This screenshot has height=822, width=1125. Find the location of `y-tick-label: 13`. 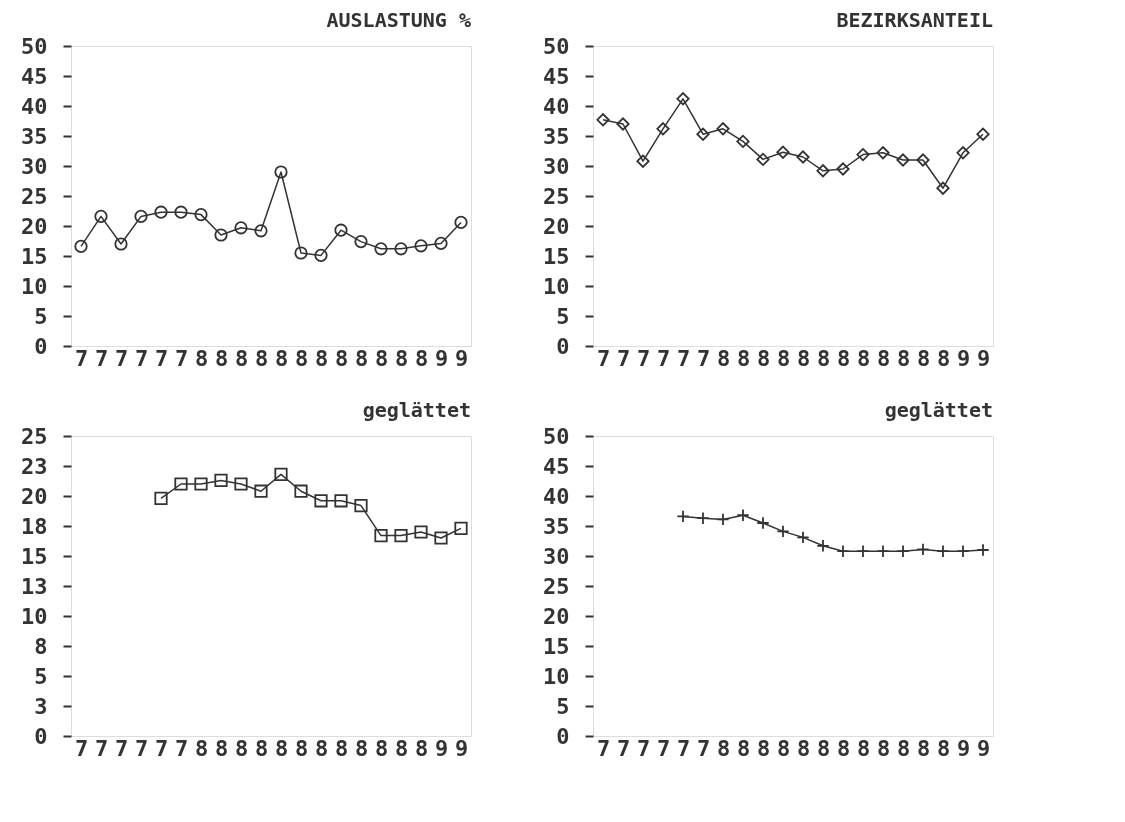

y-tick-label: 13 is located at coordinates (34, 586).